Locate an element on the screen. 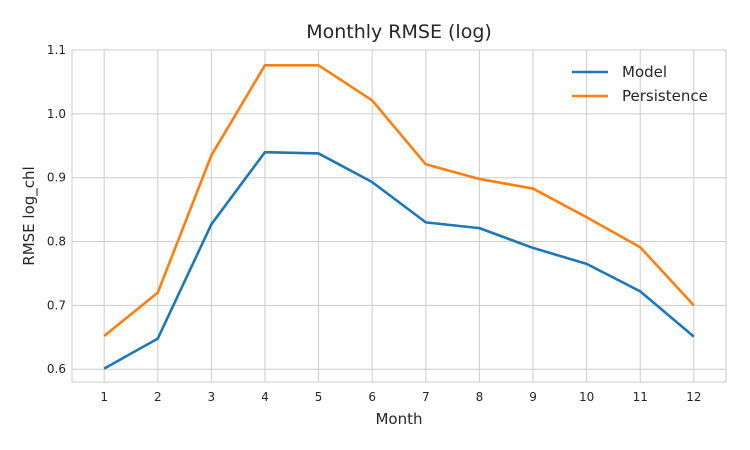  x-tick-label: 1 is located at coordinates (104, 397).